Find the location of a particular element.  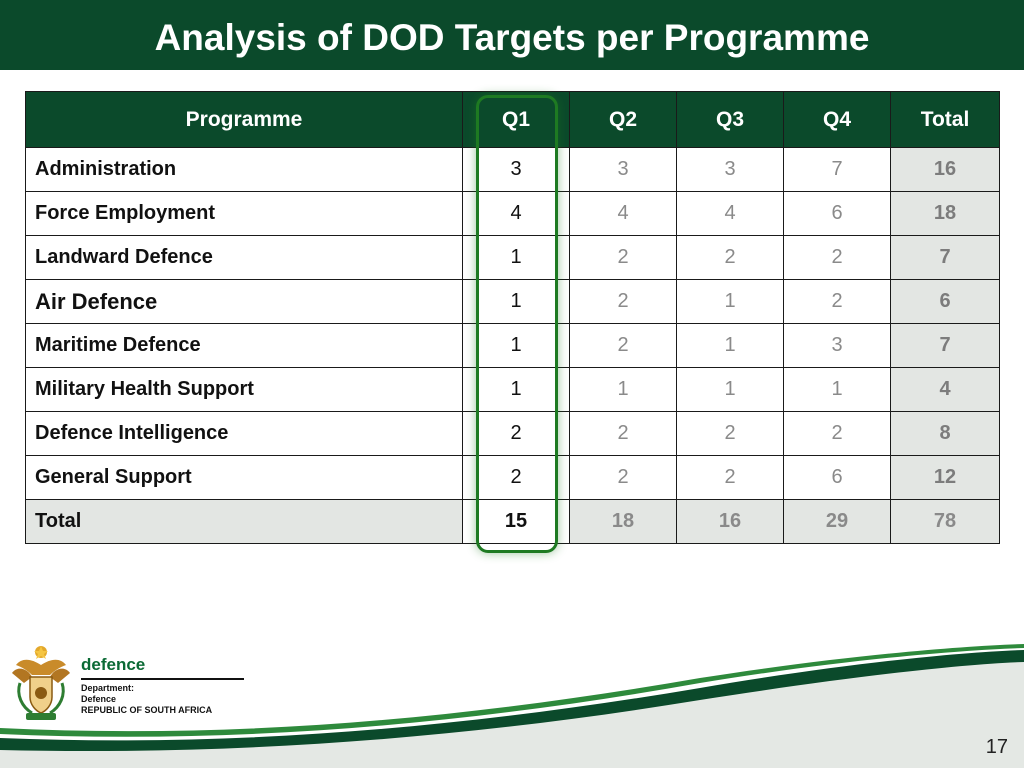

table-row: General Support 2 2 2 6 12 is located at coordinates (512, 477).